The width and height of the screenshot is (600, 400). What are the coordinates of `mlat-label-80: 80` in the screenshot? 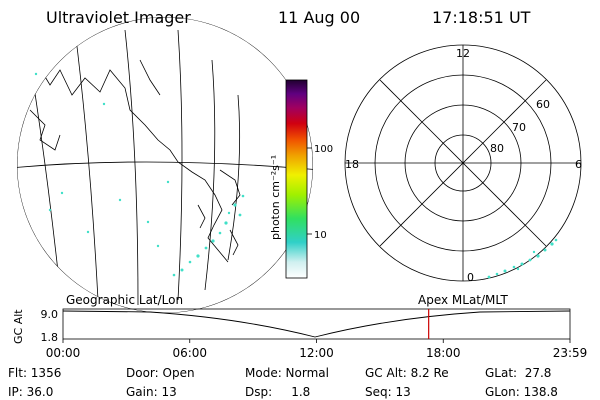 It's located at (497, 148).